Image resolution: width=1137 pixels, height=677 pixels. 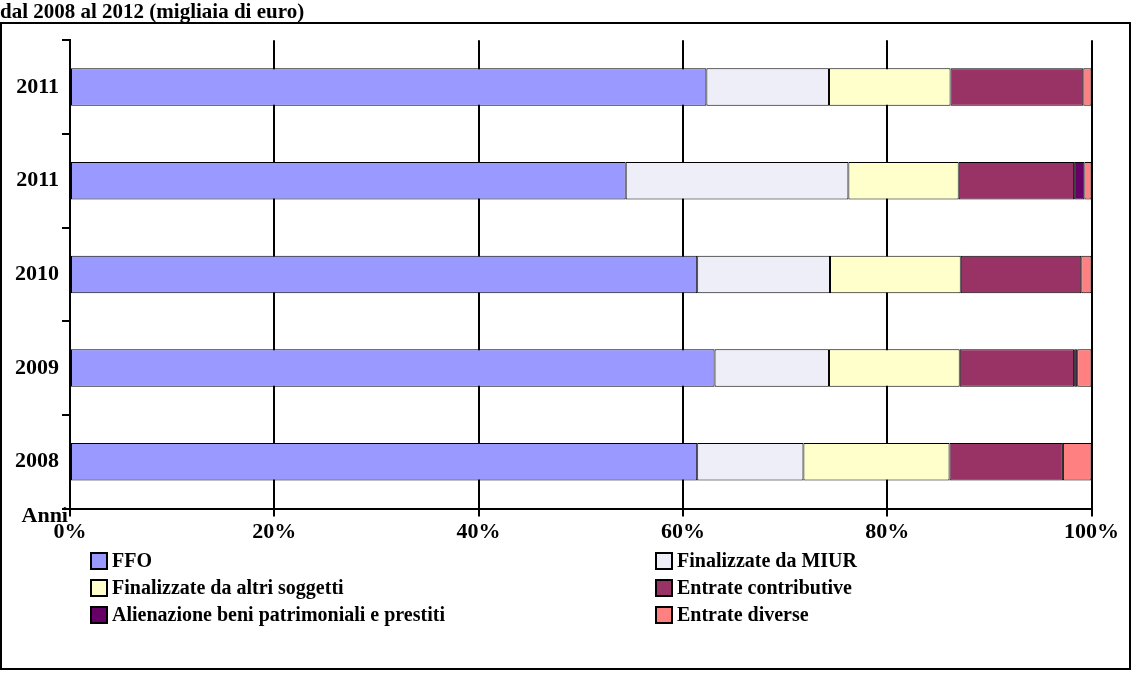 What do you see at coordinates (274, 531) in the screenshot?
I see `x-tick-label: 20%` at bounding box center [274, 531].